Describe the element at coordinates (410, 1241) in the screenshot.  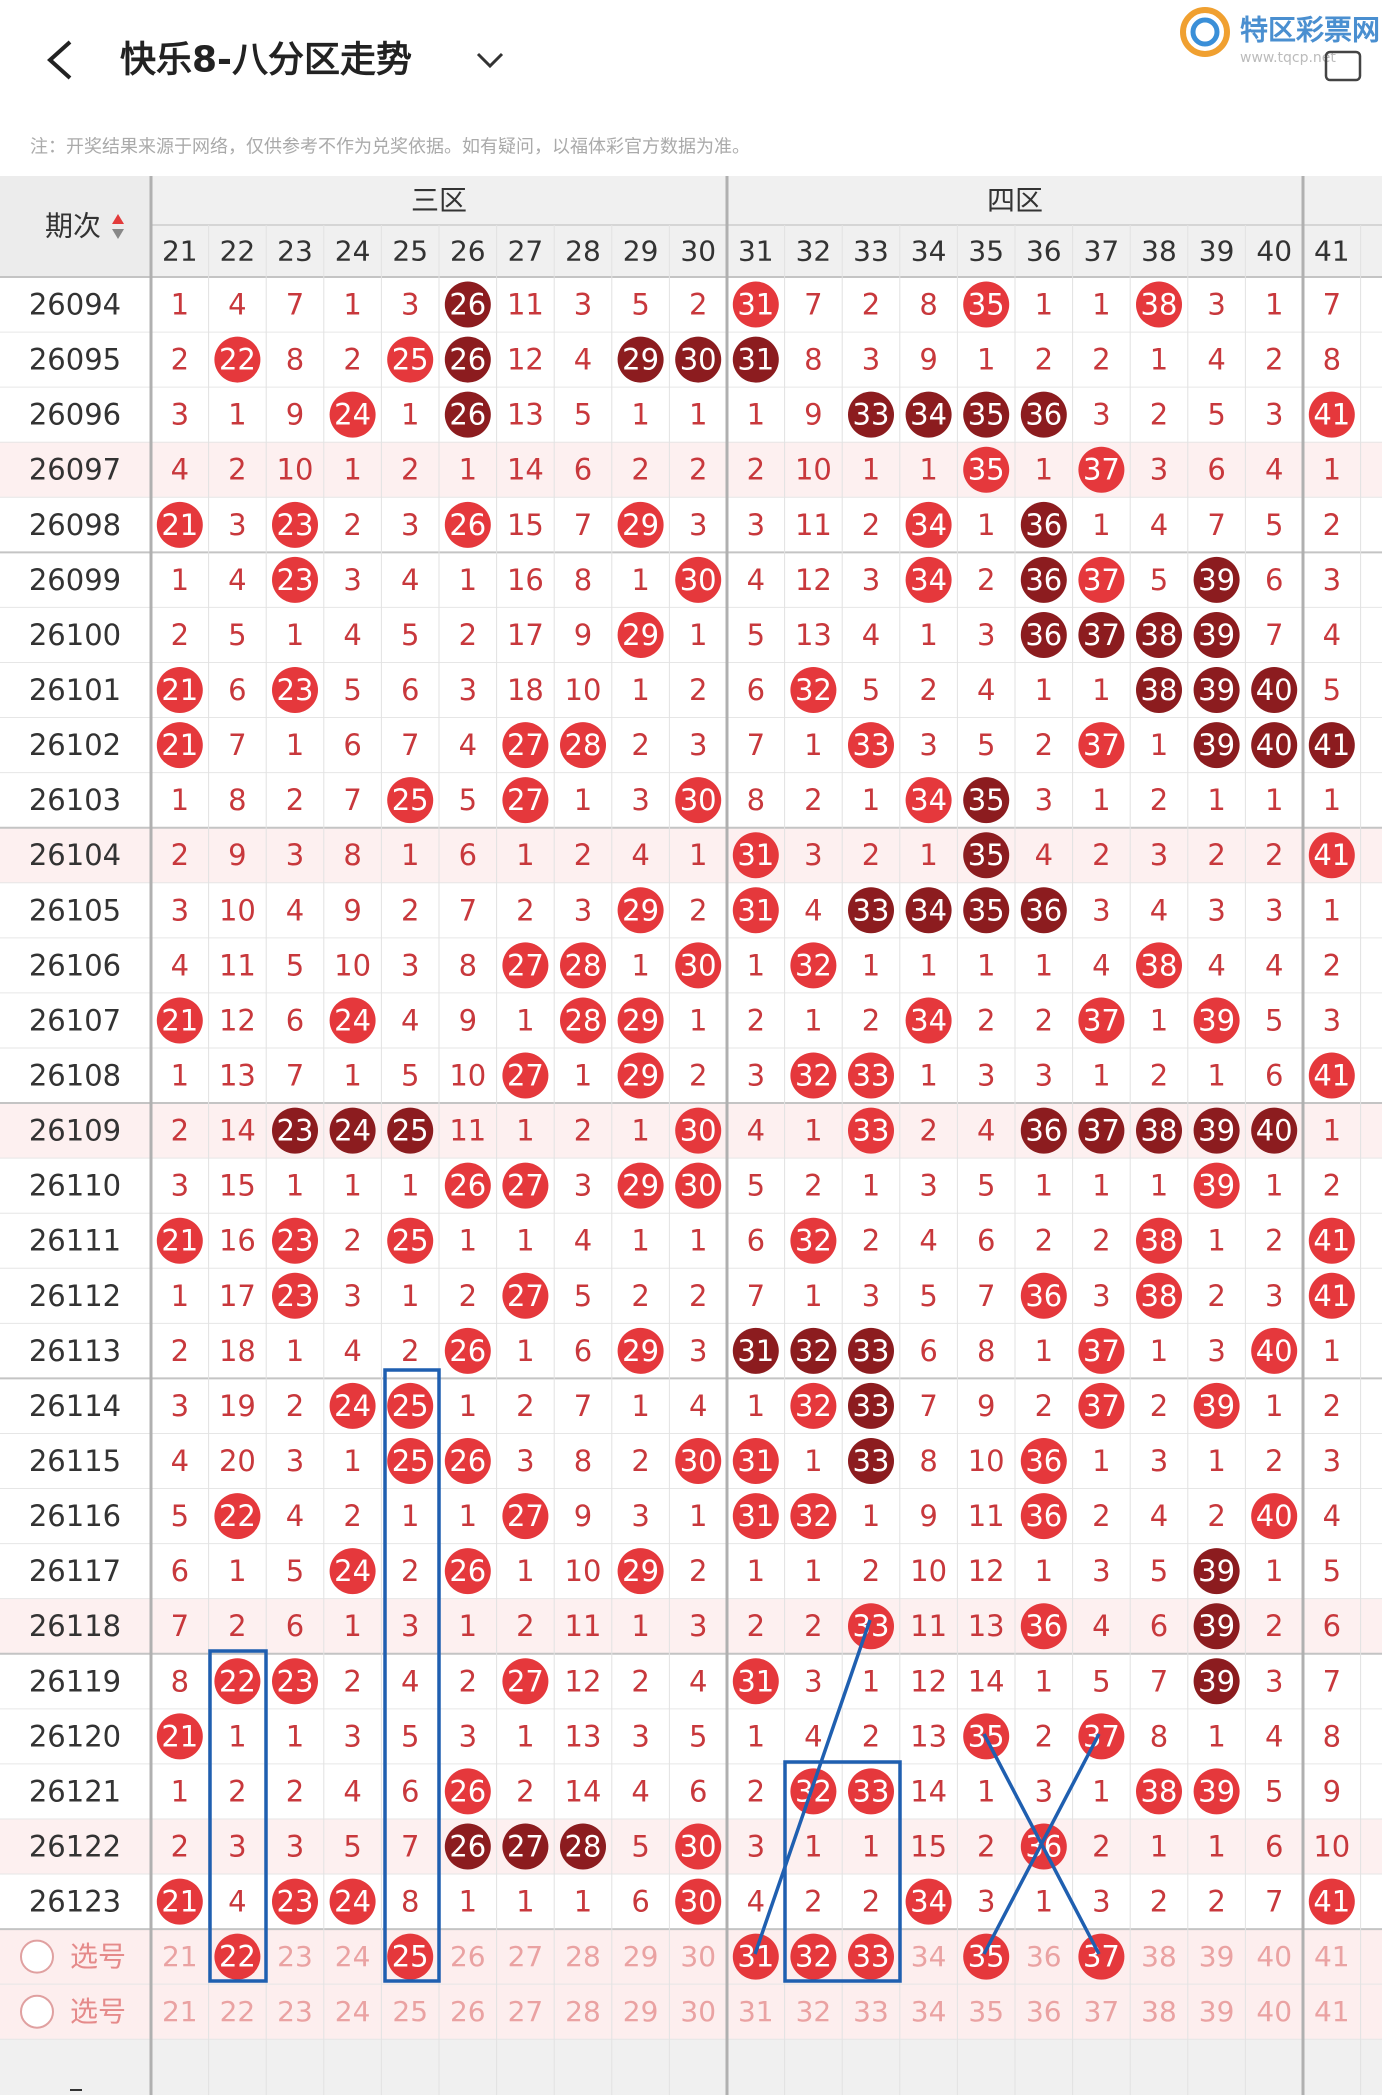
I see `hit-number: 25` at that location.